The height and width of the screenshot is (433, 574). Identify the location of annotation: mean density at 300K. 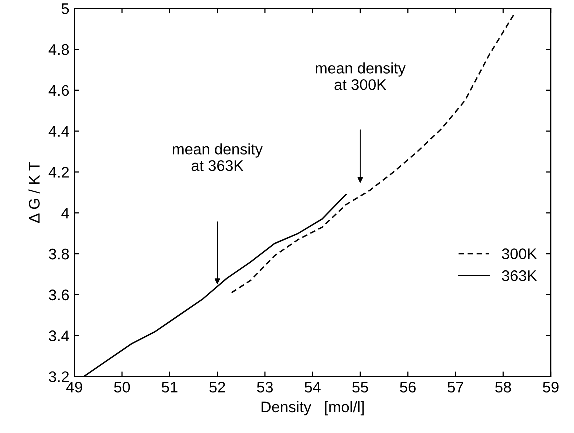
(361, 76).